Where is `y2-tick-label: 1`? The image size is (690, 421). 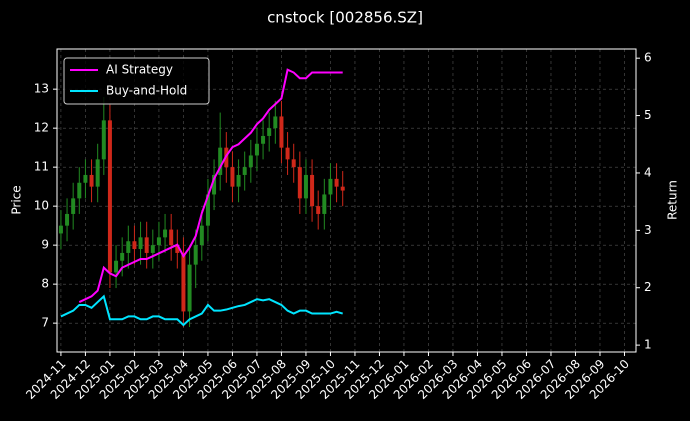
y2-tick-label: 1 is located at coordinates (648, 345).